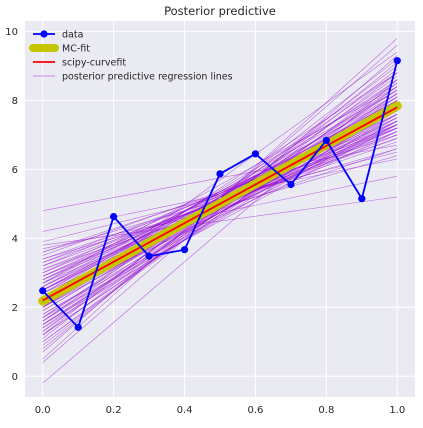  What do you see at coordinates (76, 49) in the screenshot?
I see `legend-label: MC-fit` at bounding box center [76, 49].